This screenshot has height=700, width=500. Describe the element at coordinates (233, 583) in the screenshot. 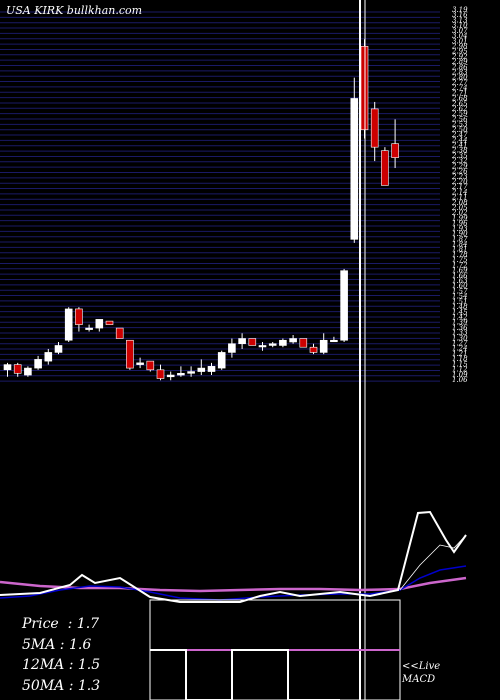

I see `ma-short-line` at that location.